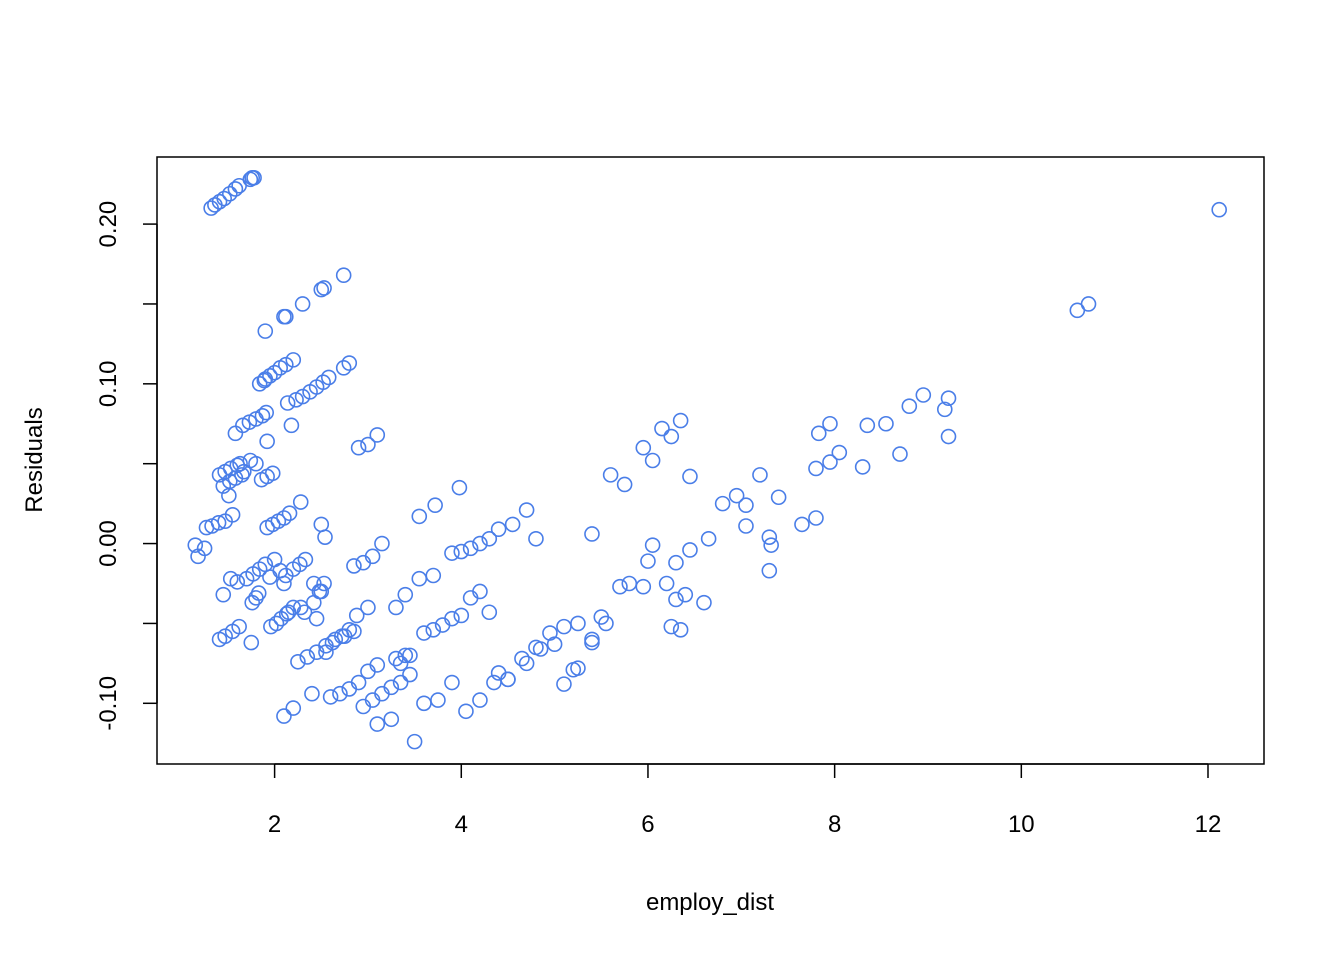 This screenshot has height=960, width=1344. Describe the element at coordinates (108, 543) in the screenshot. I see `y-tick-label: 0.00` at that location.